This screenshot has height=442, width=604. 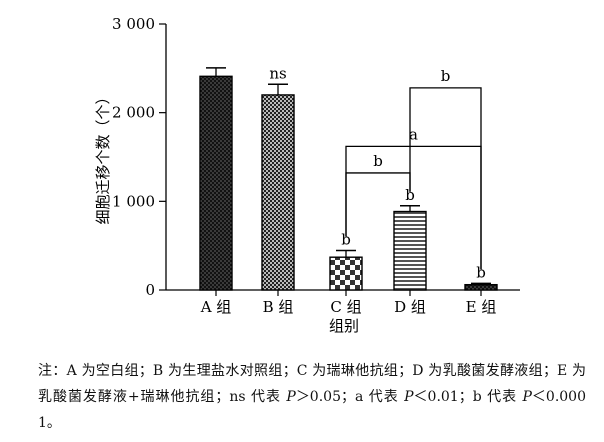 What do you see at coordinates (150, 290) in the screenshot?
I see `y-tick-label: 0` at bounding box center [150, 290].